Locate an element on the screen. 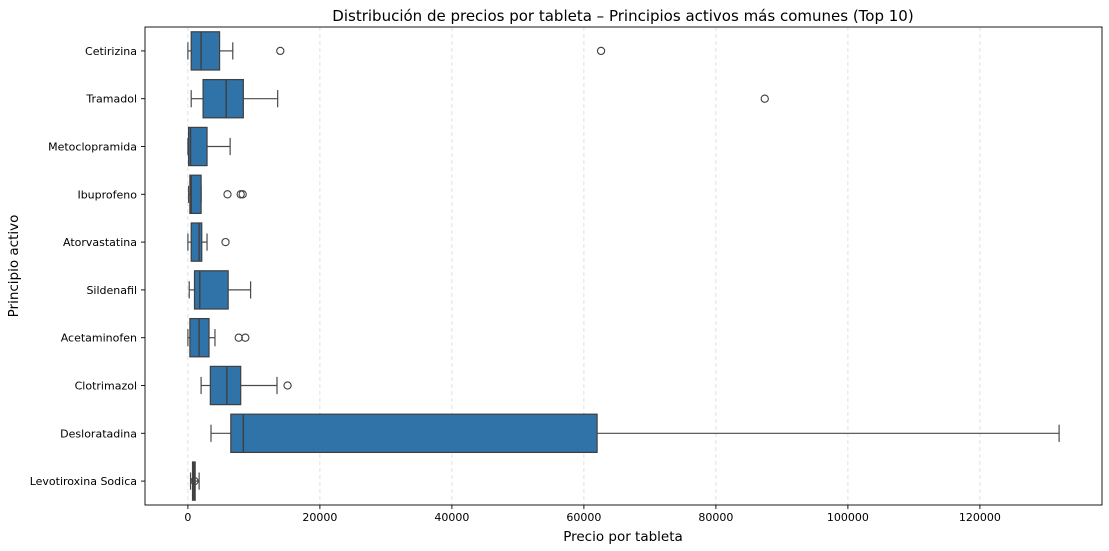  x-tick-label: 80000 is located at coordinates (715, 517).